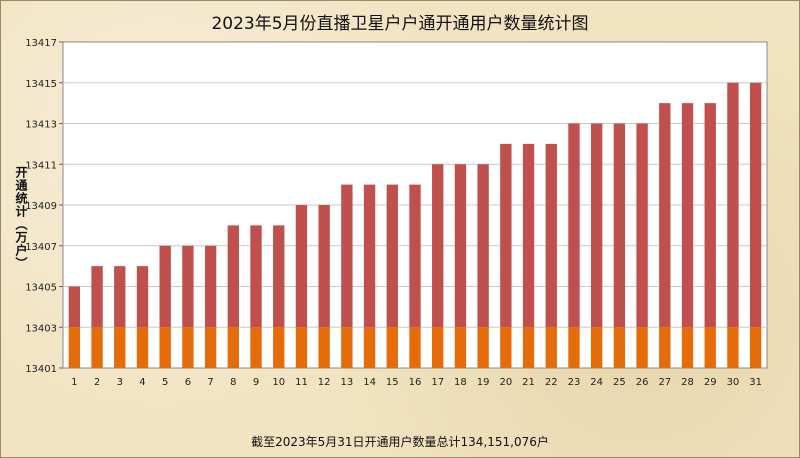 This screenshot has height=458, width=800. What do you see at coordinates (233, 382) in the screenshot?
I see `x-tick-label: 8` at bounding box center [233, 382].